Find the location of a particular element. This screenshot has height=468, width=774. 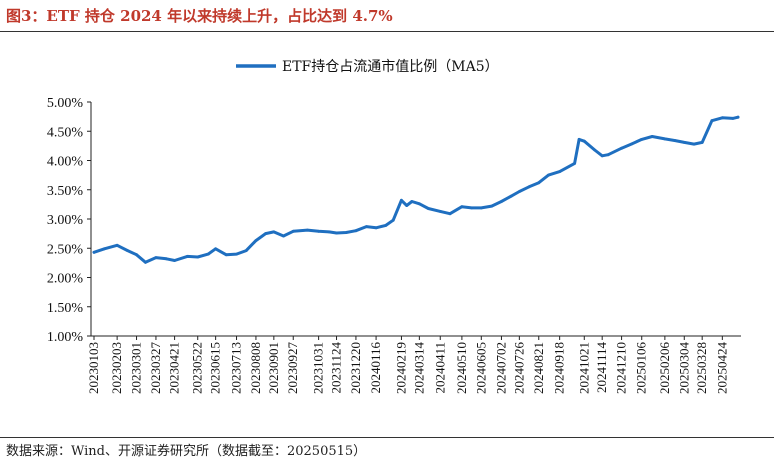

x-tick-label: 20240411 is located at coordinates (439, 368).